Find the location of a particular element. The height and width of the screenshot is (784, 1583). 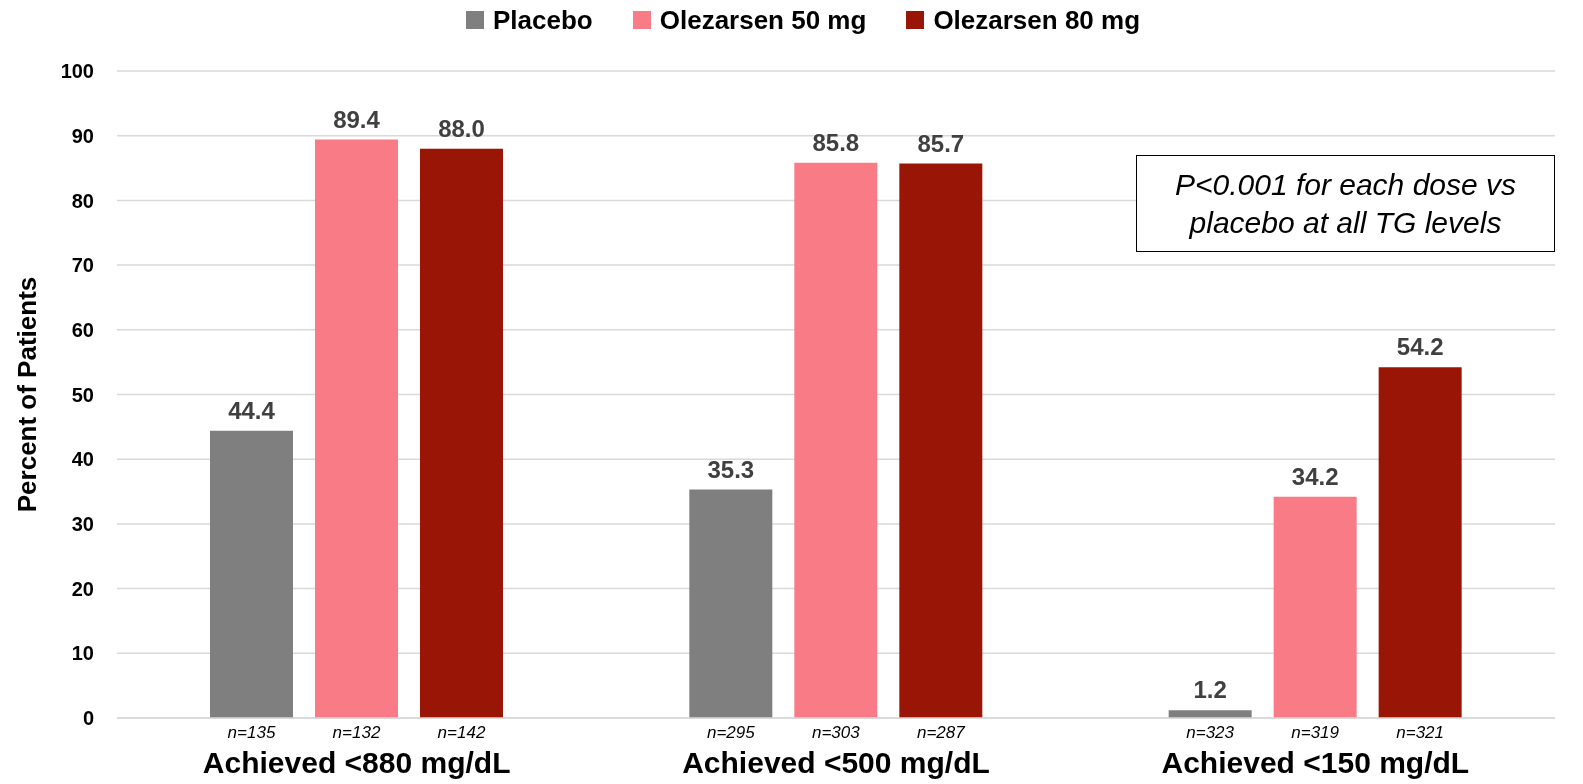

data-label: 34.2 is located at coordinates (1315, 476).